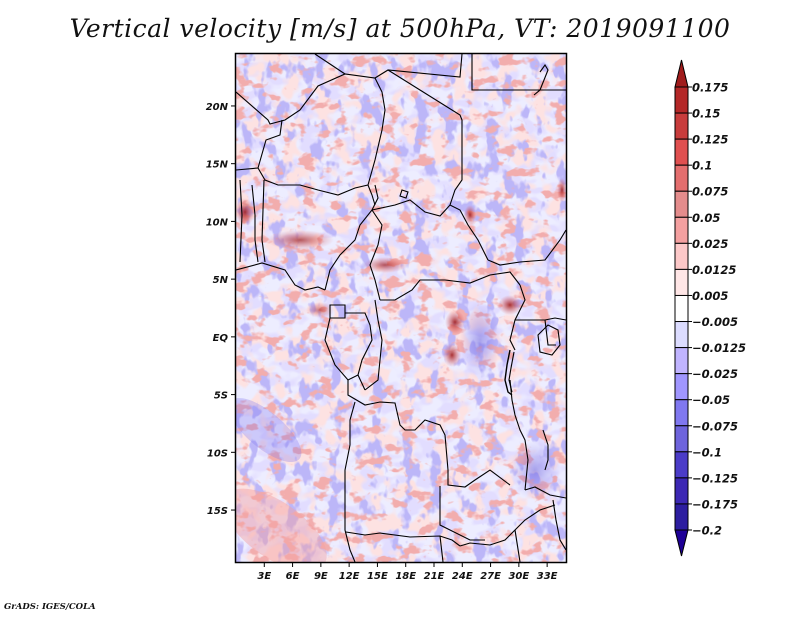 The width and height of the screenshot is (800, 618). Describe the element at coordinates (462, 513) in the screenshot. I see `border-angola-zambia` at that location.